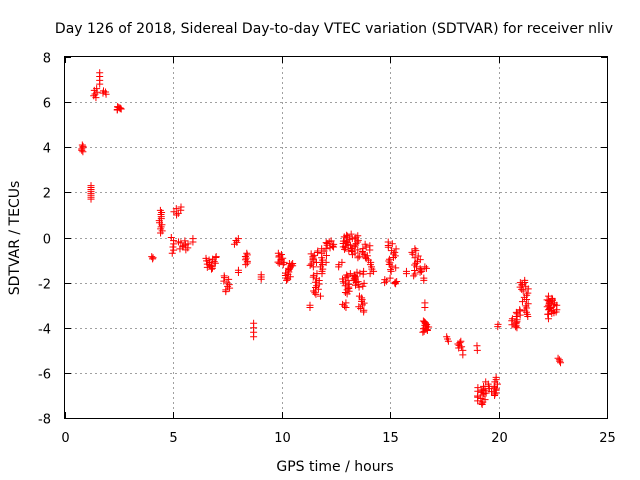  I want to click on x-tick-label: 10, so click(282, 438).